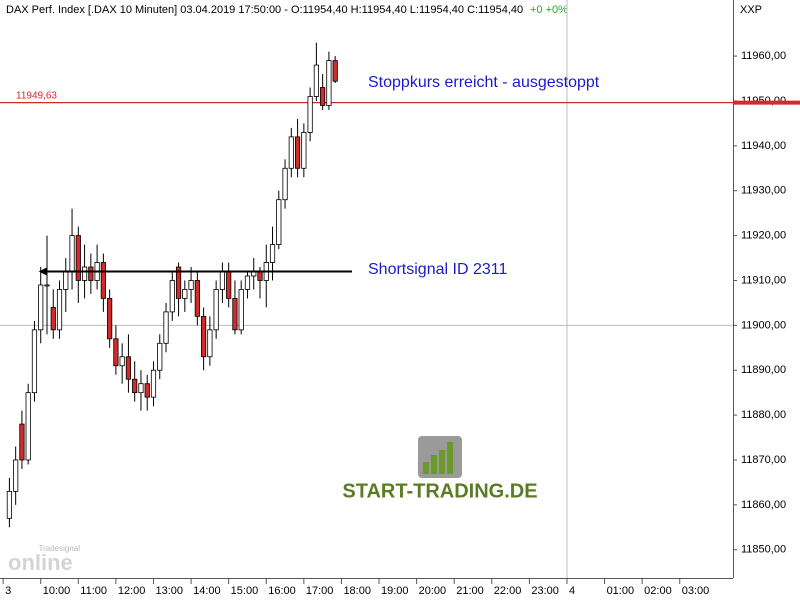 This screenshot has width=800, height=600. Describe the element at coordinates (245, 591) in the screenshot. I see `x-tick-label: 15:00` at that location.